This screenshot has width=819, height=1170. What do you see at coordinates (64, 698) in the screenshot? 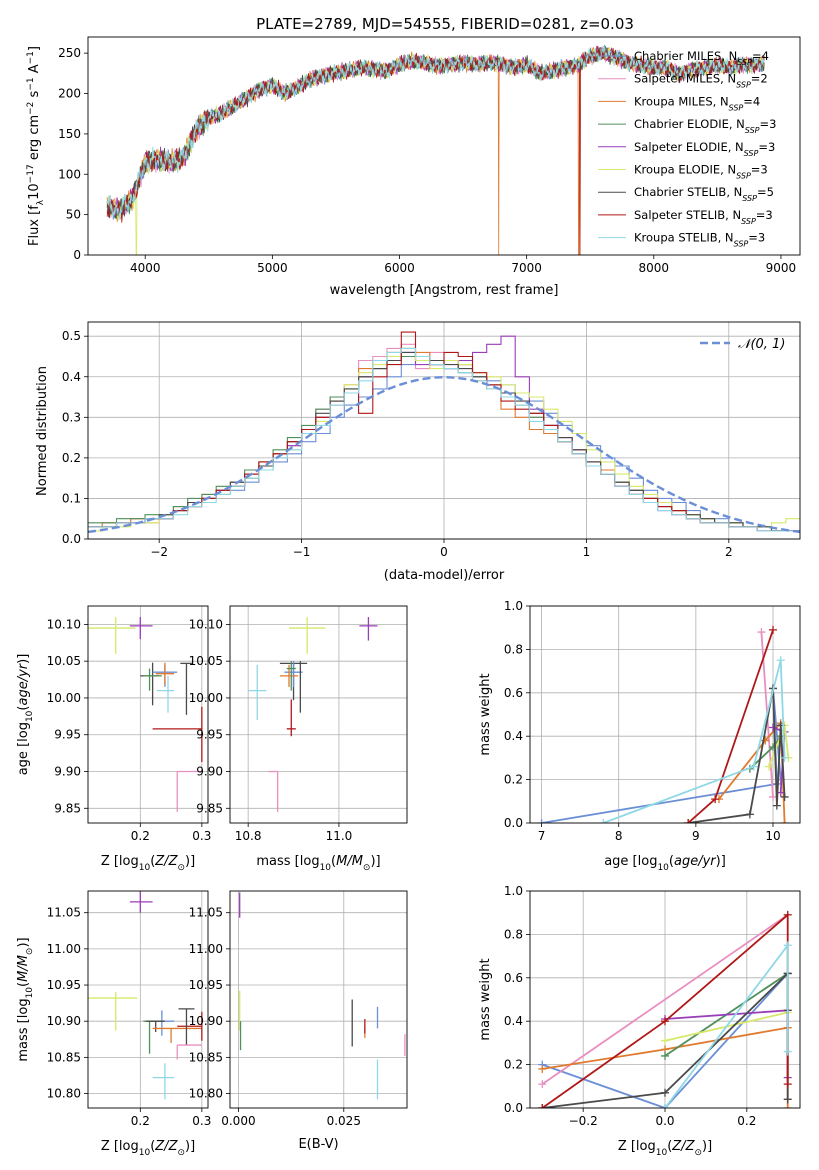
I see `y-tick-label: 10.00` at bounding box center [64, 698].